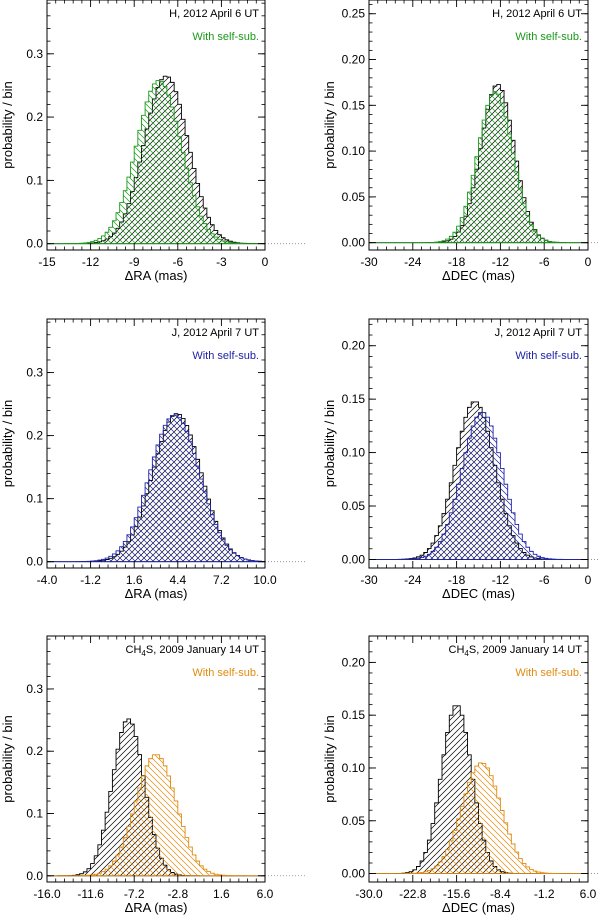  Describe the element at coordinates (134, 262) in the screenshot. I see `x-tick-label: -9` at that location.